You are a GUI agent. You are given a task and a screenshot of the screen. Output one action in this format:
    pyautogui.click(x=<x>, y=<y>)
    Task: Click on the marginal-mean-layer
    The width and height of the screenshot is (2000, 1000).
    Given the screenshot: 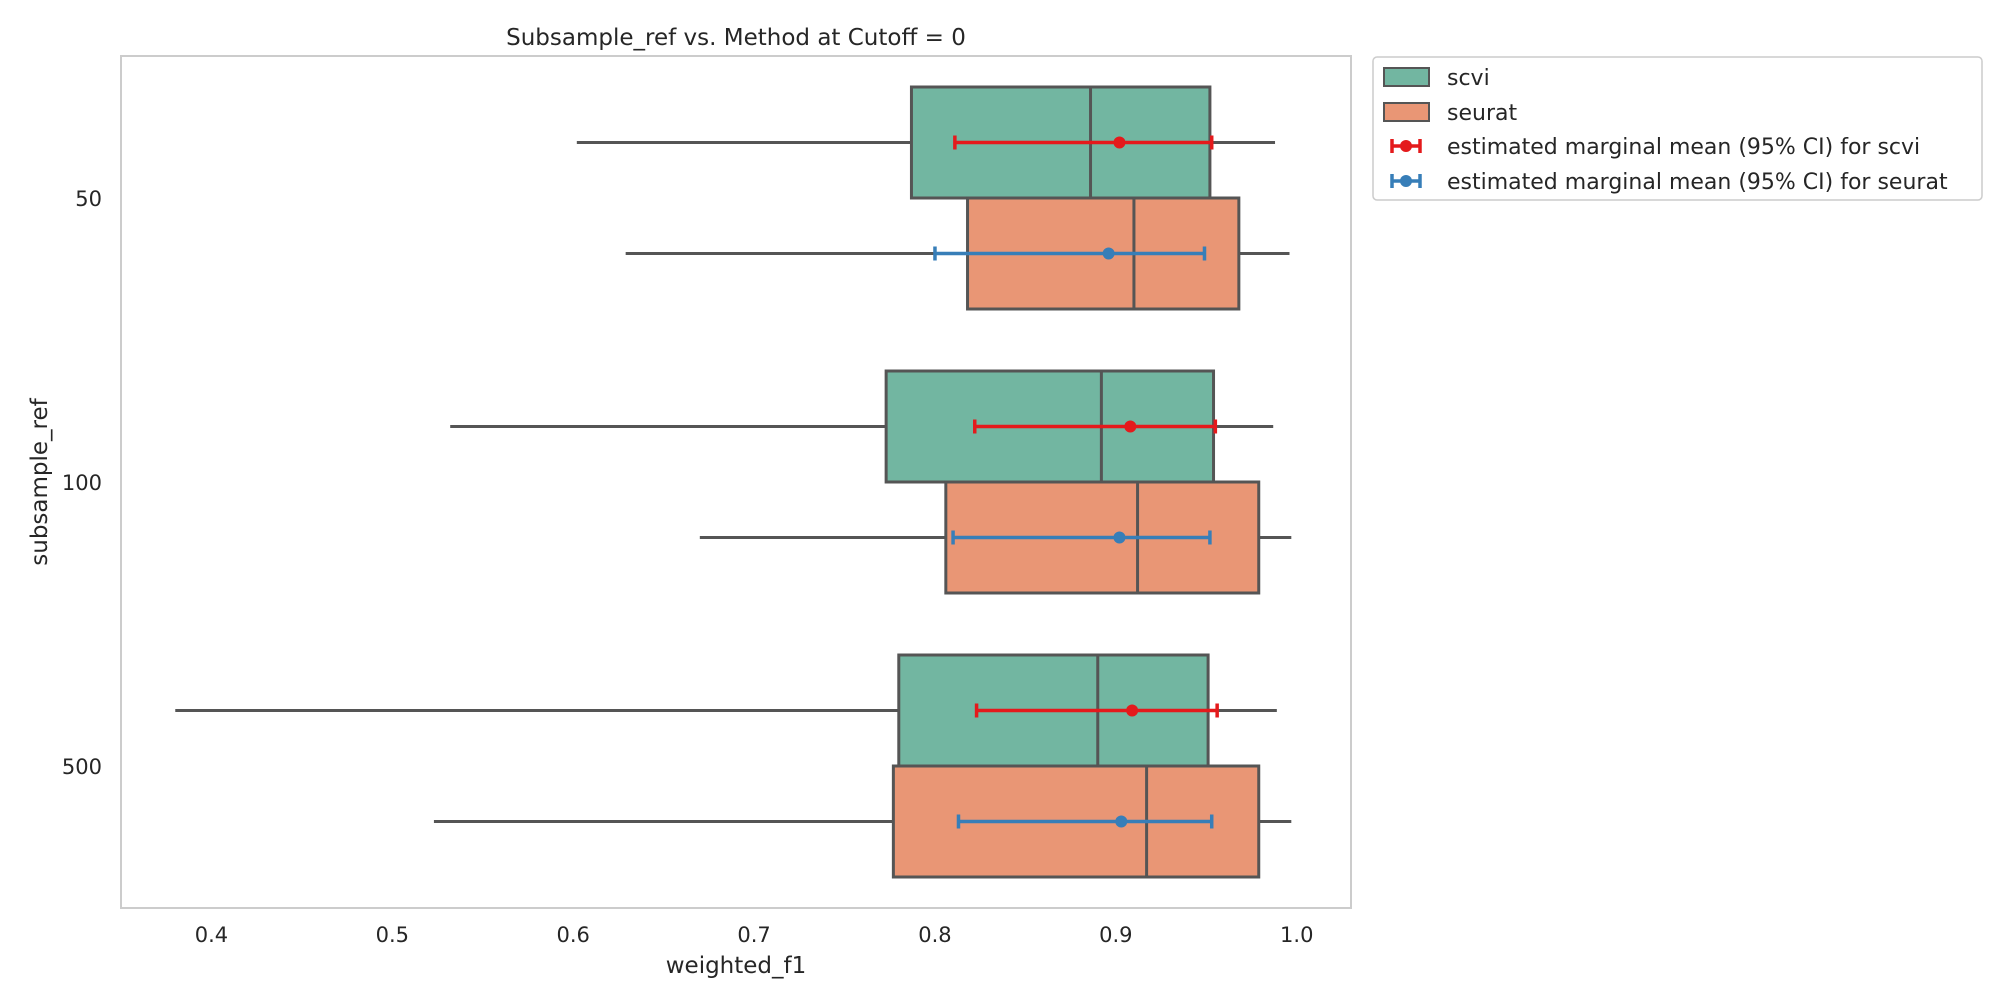 What is the action you would take?
    pyautogui.click(x=1076, y=482)
    